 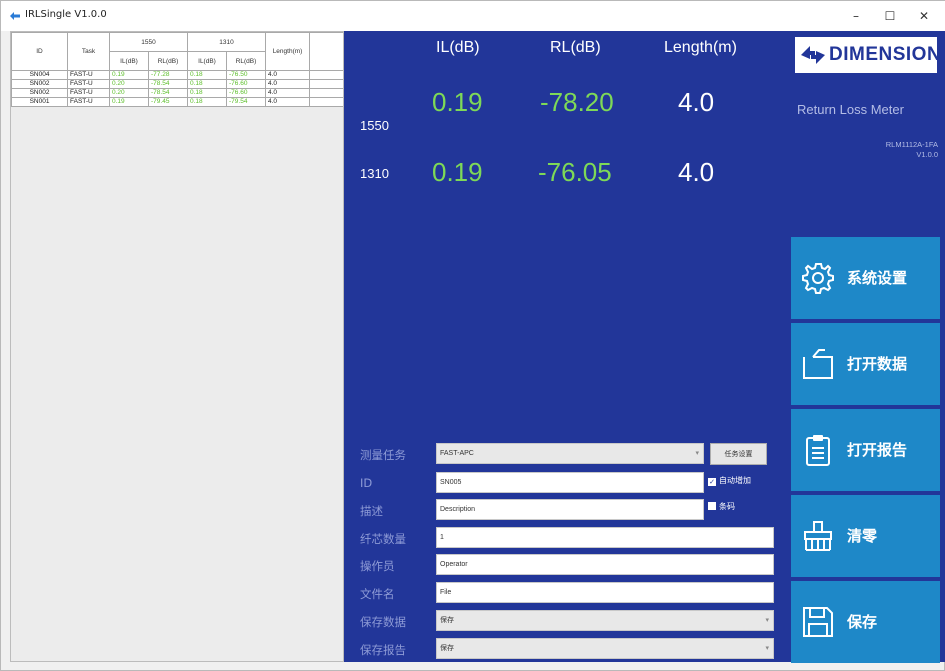 I want to click on task-label: 测量任务, so click(x=383, y=455).